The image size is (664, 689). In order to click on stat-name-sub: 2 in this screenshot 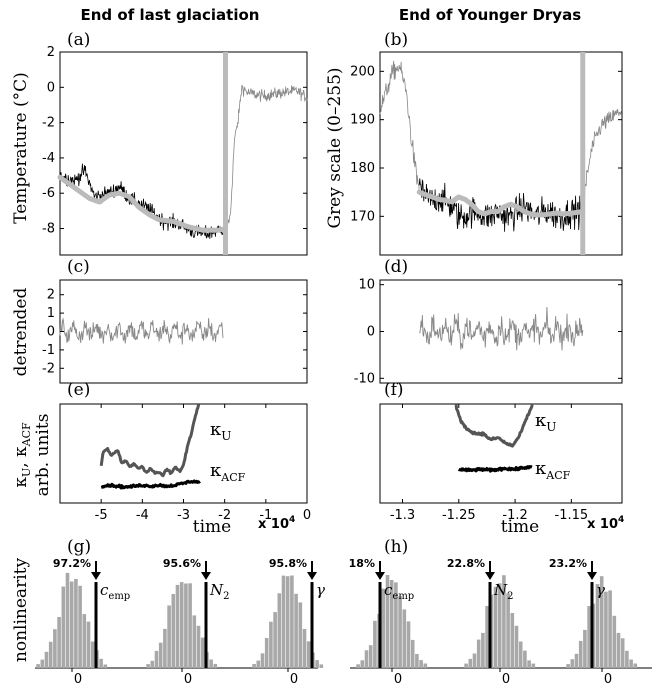, I will do `click(226, 596)`.